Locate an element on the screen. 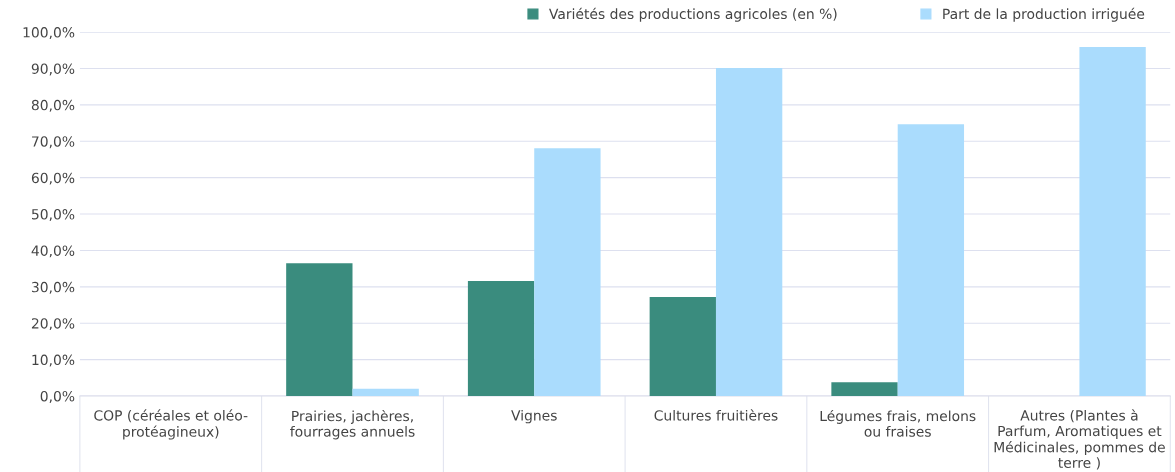 The height and width of the screenshot is (472, 1175). y-tick-label: 80,0% is located at coordinates (53, 105).